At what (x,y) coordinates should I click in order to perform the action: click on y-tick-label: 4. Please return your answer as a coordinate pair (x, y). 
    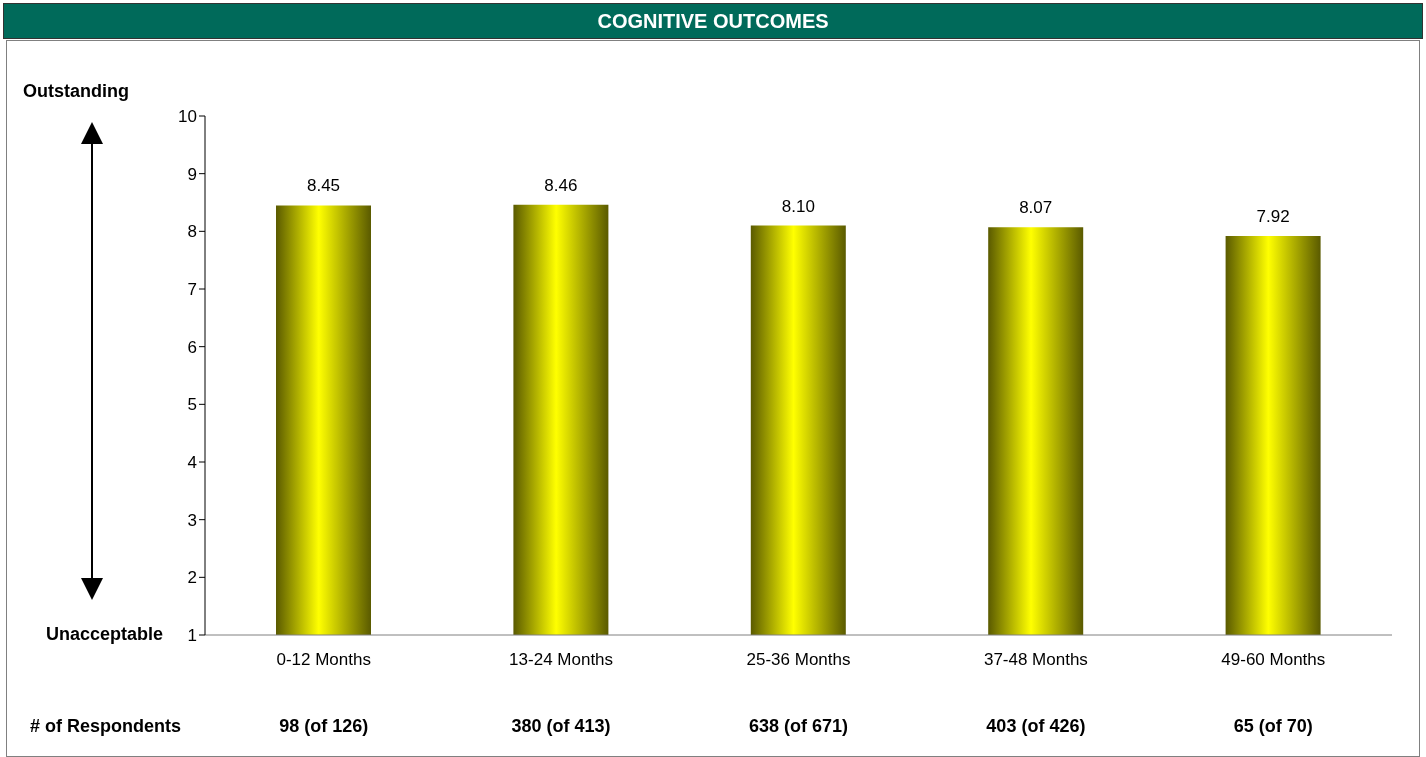
    Looking at the image, I should click on (192, 463).